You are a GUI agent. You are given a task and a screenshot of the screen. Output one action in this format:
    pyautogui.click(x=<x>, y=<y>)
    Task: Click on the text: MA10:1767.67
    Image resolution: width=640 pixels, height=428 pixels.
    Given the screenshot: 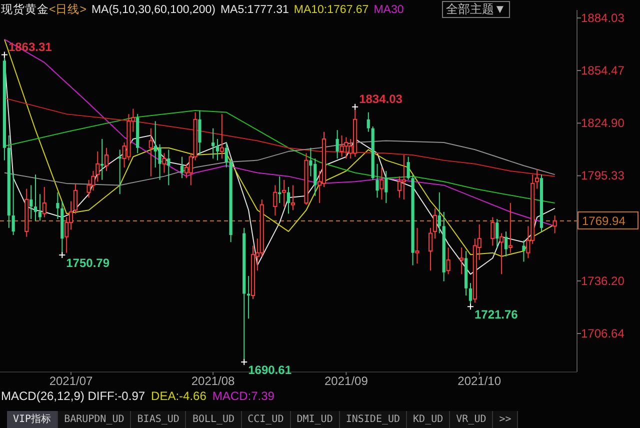 What is the action you would take?
    pyautogui.click(x=331, y=10)
    